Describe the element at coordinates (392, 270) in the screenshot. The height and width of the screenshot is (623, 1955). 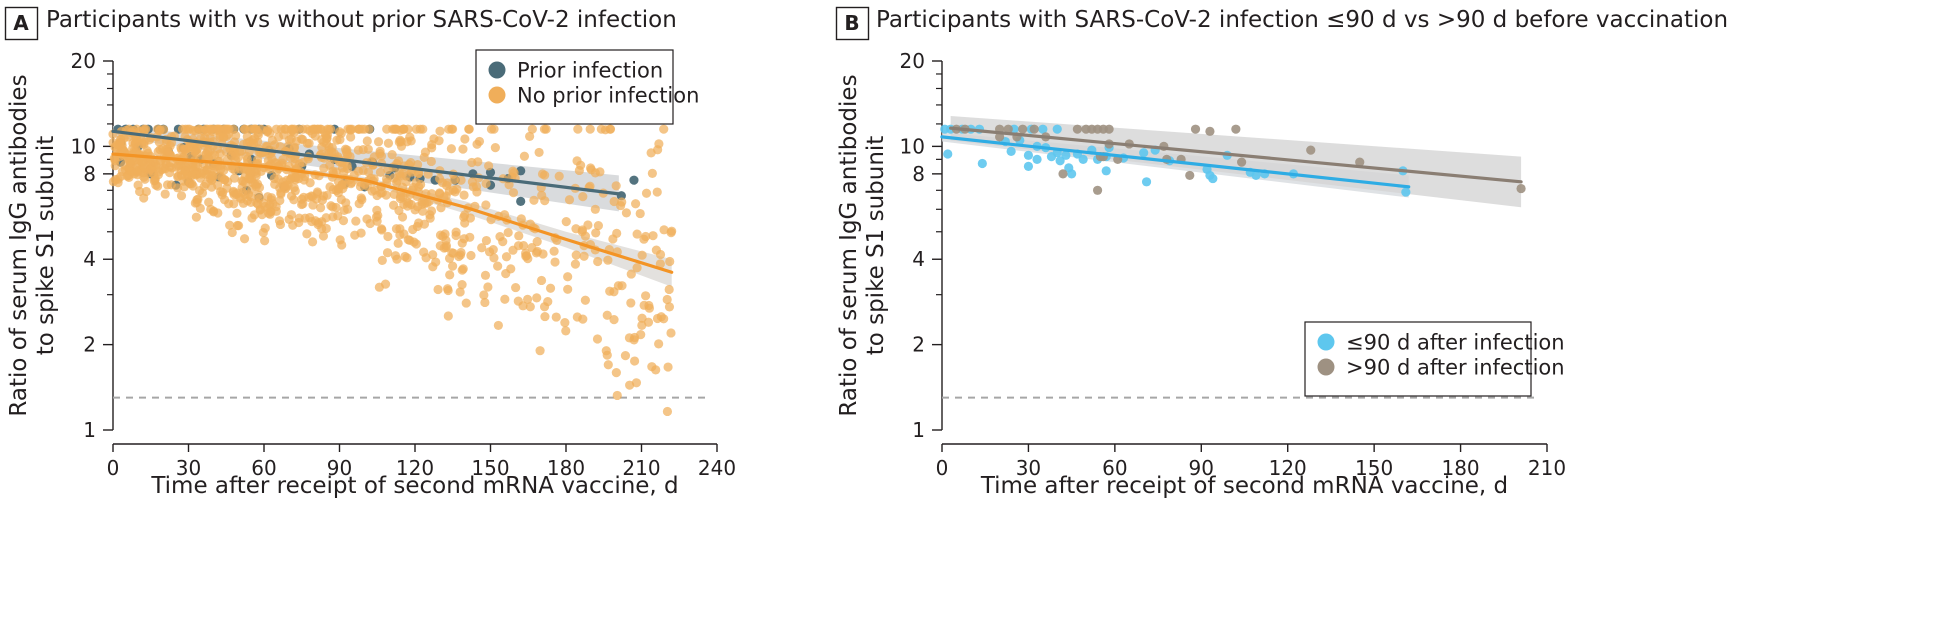
I see `series-2-points` at that location.